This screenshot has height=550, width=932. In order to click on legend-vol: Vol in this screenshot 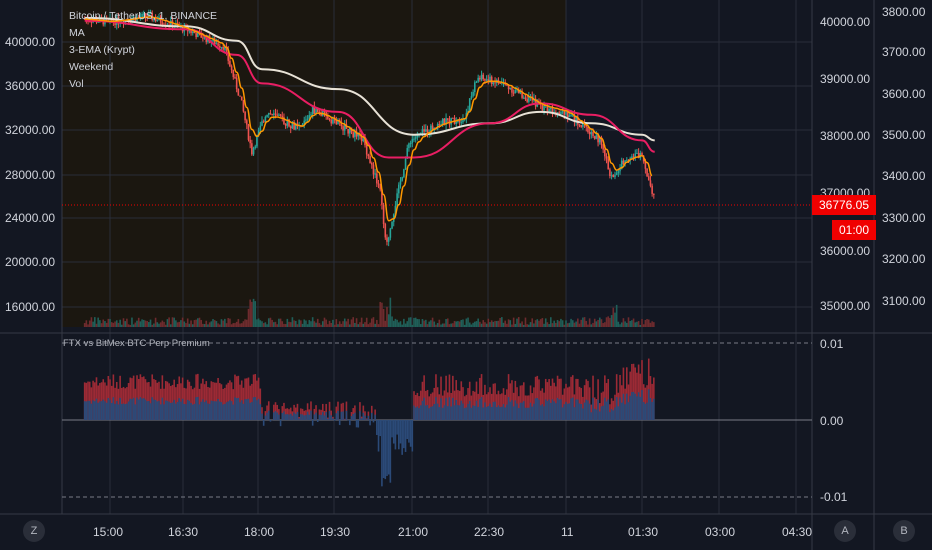, I will do `click(76, 84)`.